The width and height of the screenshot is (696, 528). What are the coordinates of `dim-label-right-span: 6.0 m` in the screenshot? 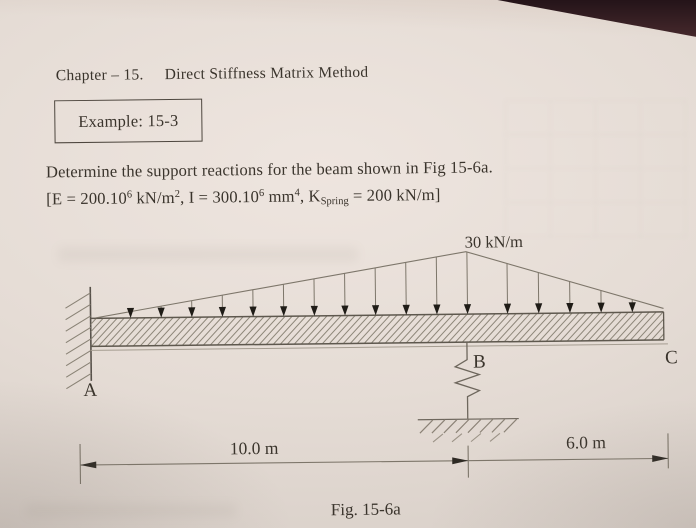 It's located at (586, 442).